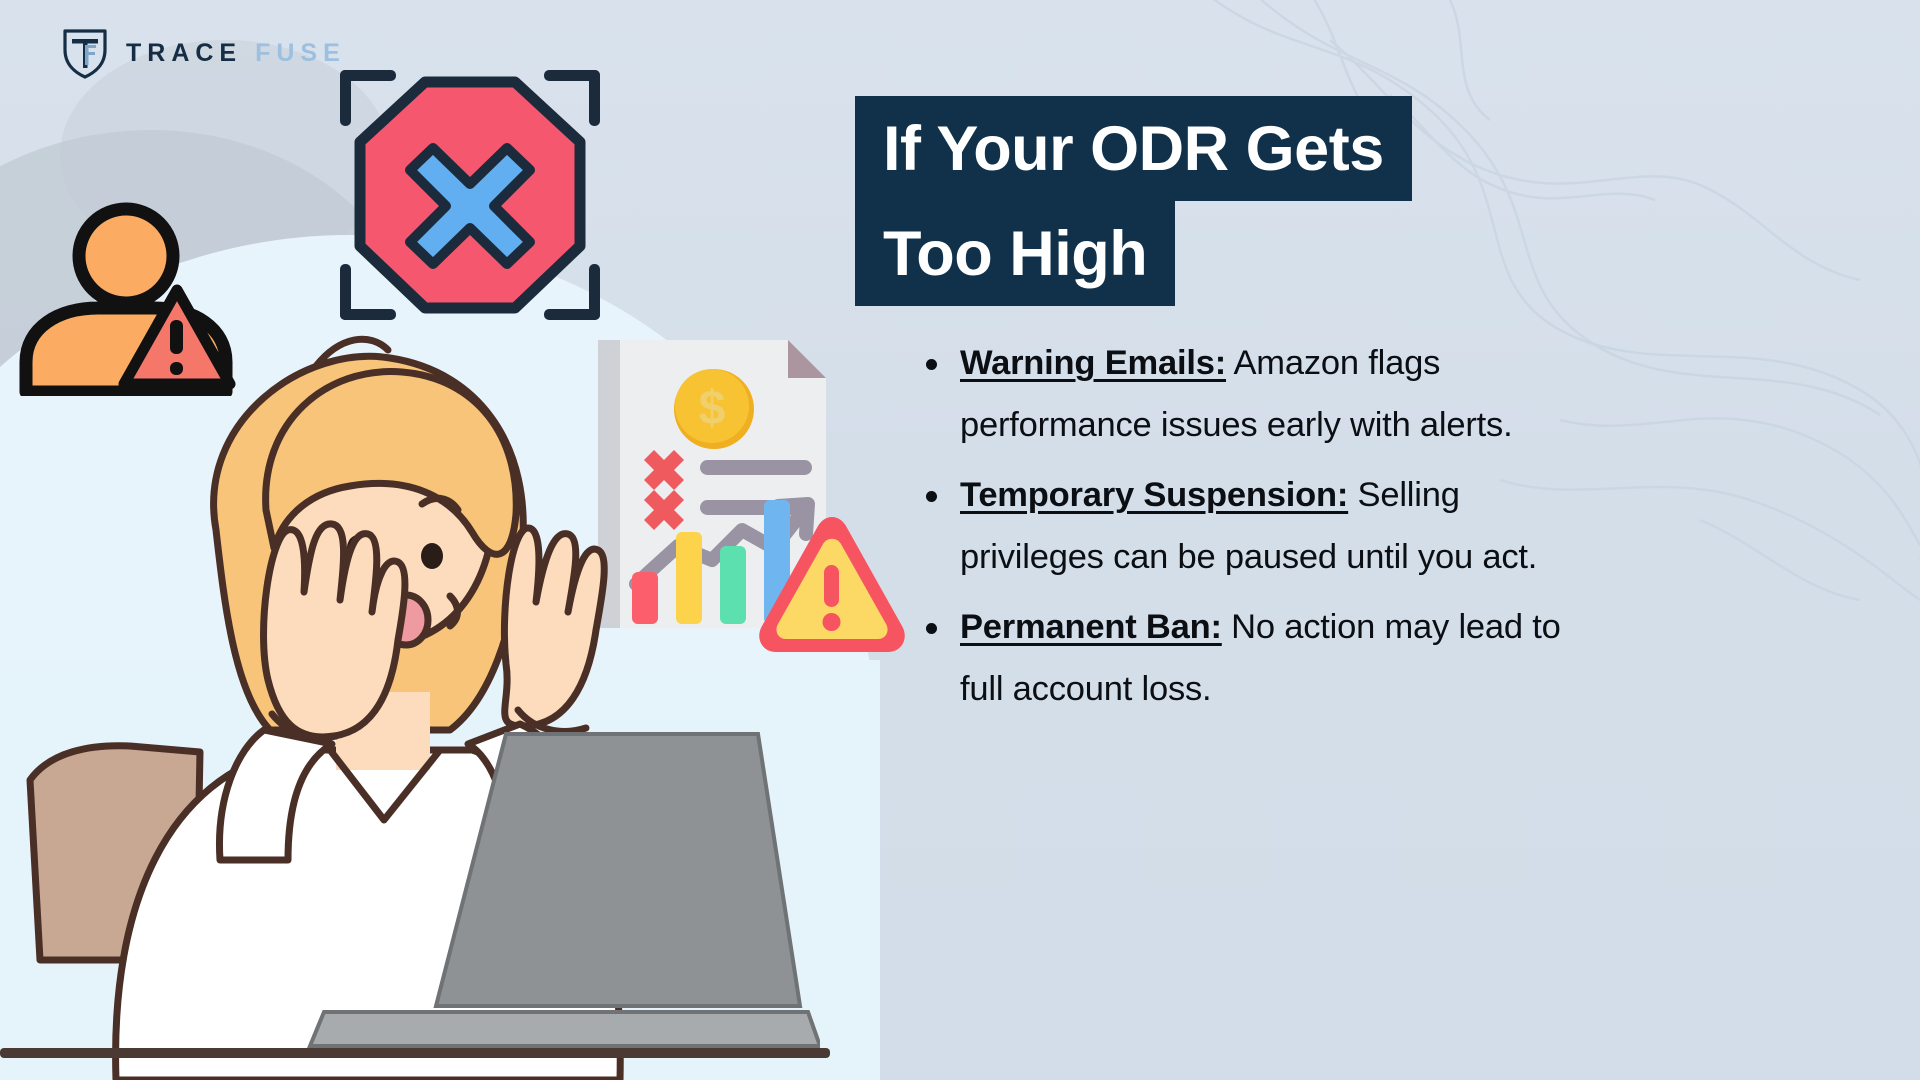 Image resolution: width=1920 pixels, height=1080 pixels. What do you see at coordinates (1093, 363) in the screenshot?
I see `list-item-label: Warning Emails:` at bounding box center [1093, 363].